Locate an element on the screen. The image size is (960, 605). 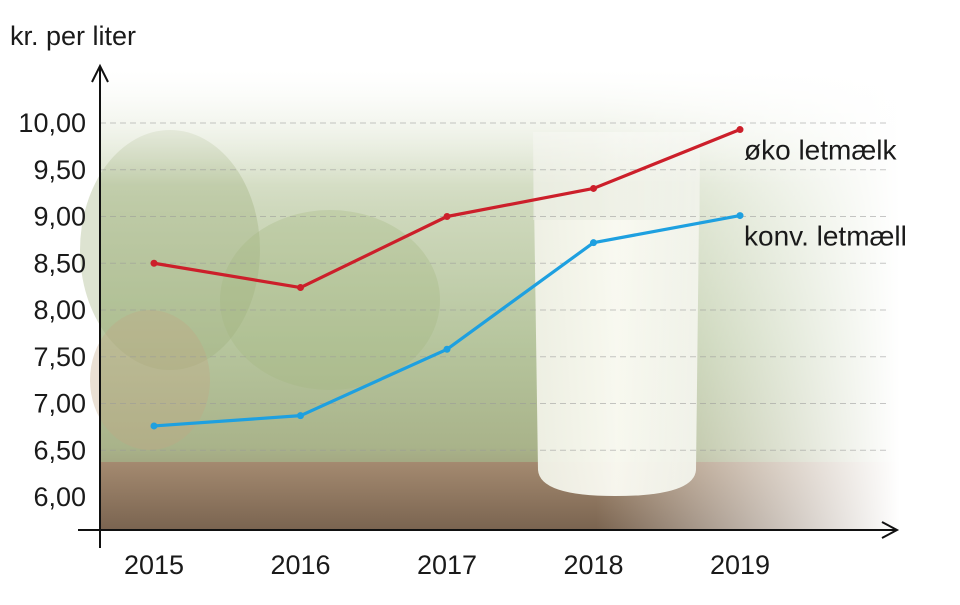
y-tick-label: 7,00 is located at coordinates (59, 404).